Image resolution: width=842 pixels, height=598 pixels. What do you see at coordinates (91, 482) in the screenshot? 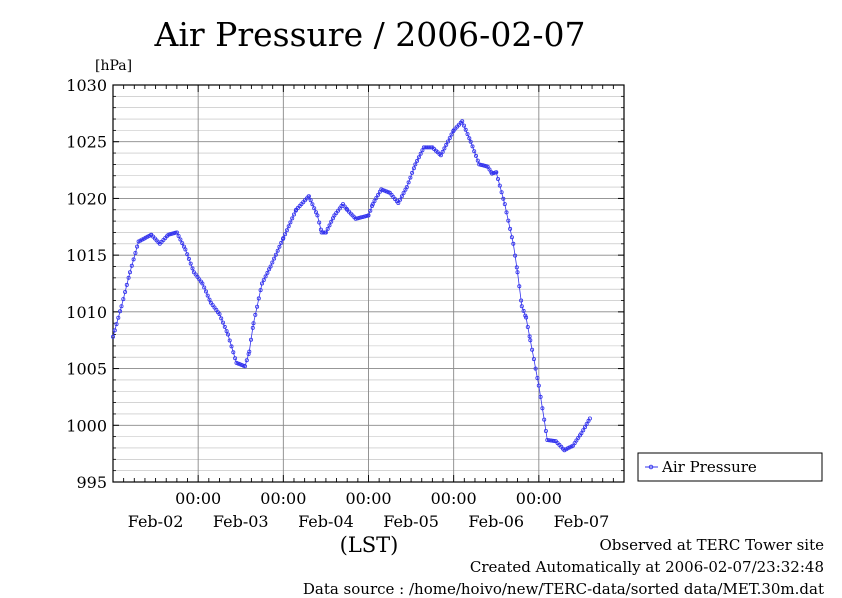
I see `y-tick-label: 995` at bounding box center [91, 482].